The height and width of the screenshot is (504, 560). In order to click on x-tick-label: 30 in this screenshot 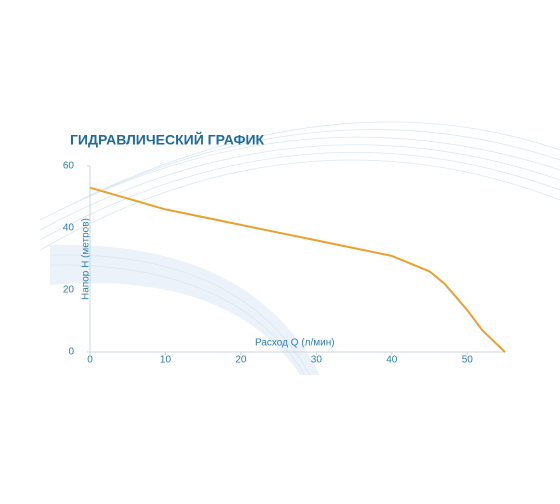, I will do `click(317, 360)`.